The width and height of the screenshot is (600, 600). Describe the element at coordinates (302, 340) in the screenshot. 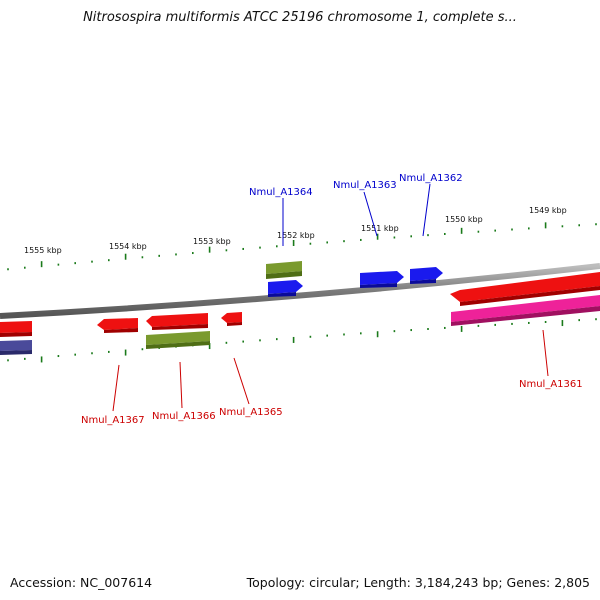

I see `scale-ticks-bottom` at that location.